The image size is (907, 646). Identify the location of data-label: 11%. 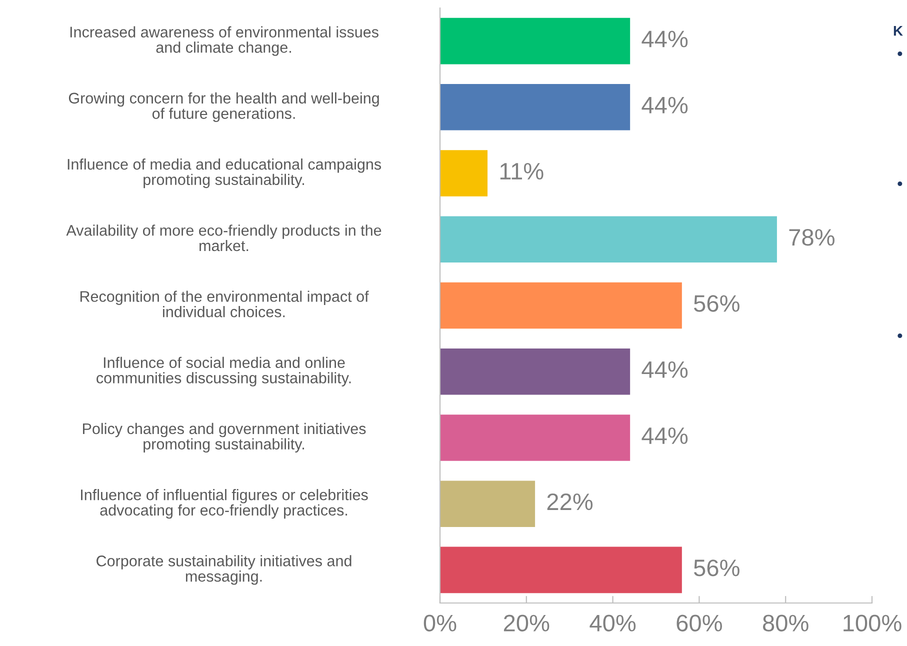
(522, 171).